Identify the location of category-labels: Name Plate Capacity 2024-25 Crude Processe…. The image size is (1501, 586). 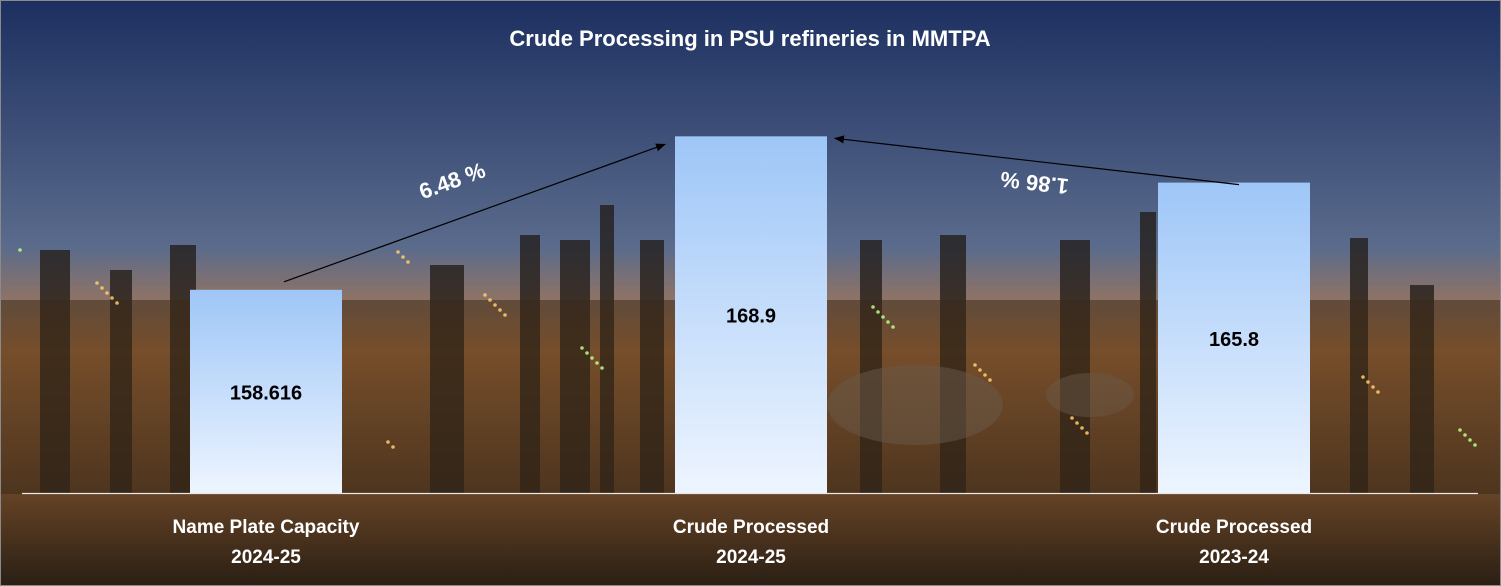
(743, 542).